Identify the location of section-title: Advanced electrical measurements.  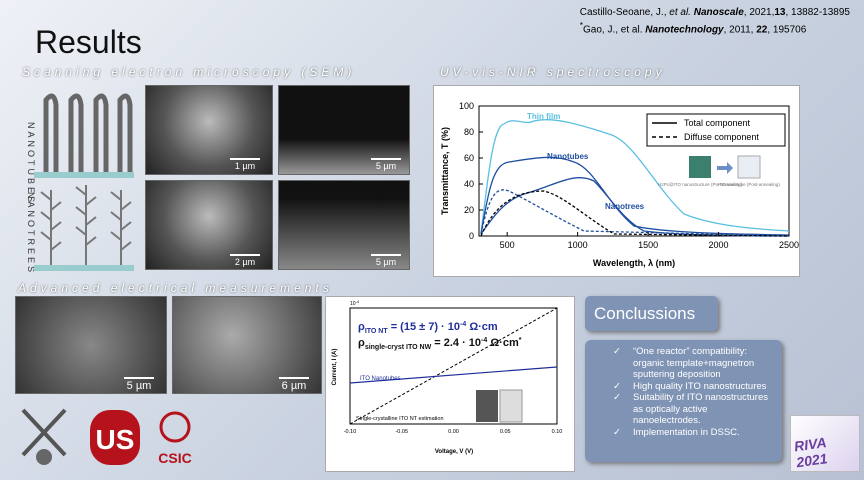
(175, 288).